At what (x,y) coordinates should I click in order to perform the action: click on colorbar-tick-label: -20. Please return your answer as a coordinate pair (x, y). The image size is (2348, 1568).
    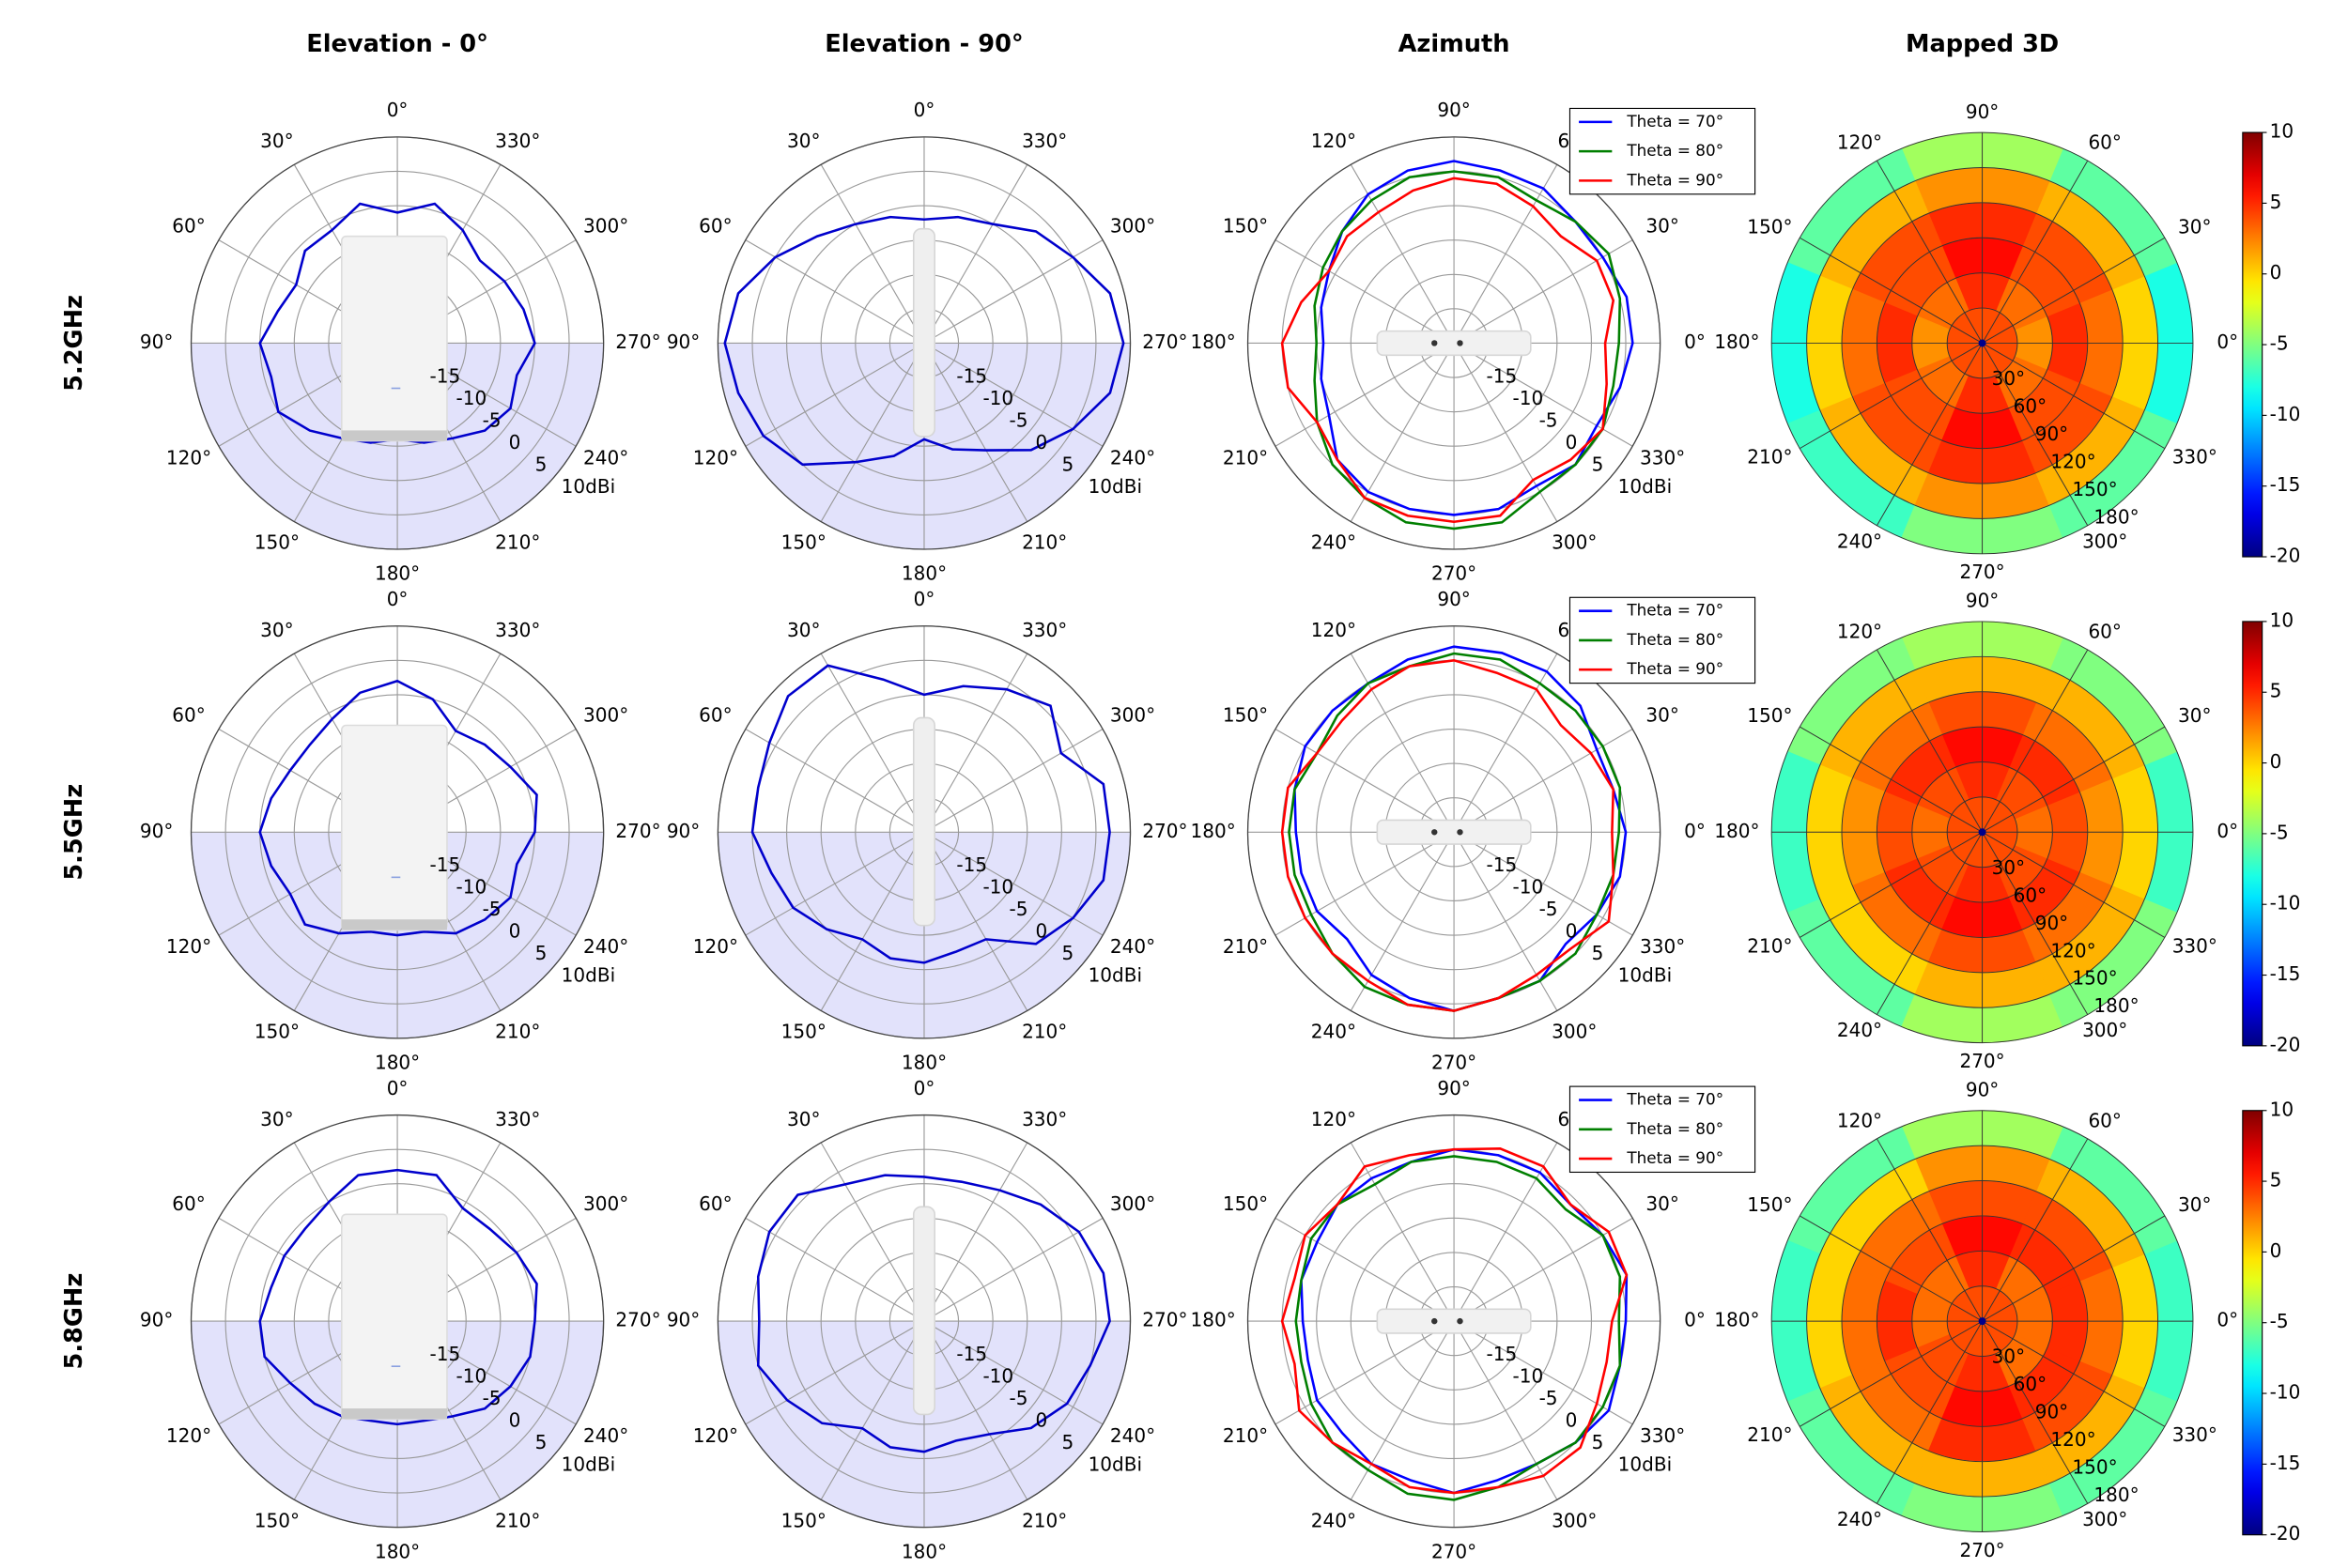
    Looking at the image, I should click on (2285, 1044).